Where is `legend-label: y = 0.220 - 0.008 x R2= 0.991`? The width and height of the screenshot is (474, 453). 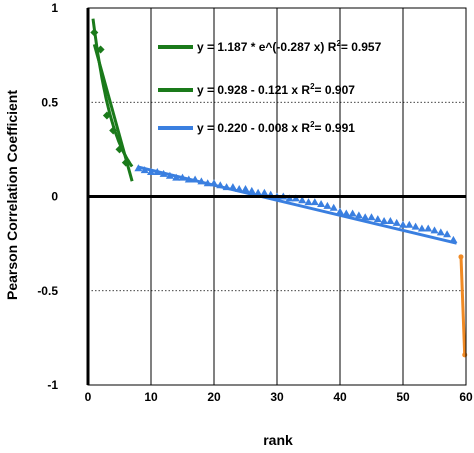
legend-label: y = 0.220 - 0.008 x R2= 0.991 is located at coordinates (276, 127).